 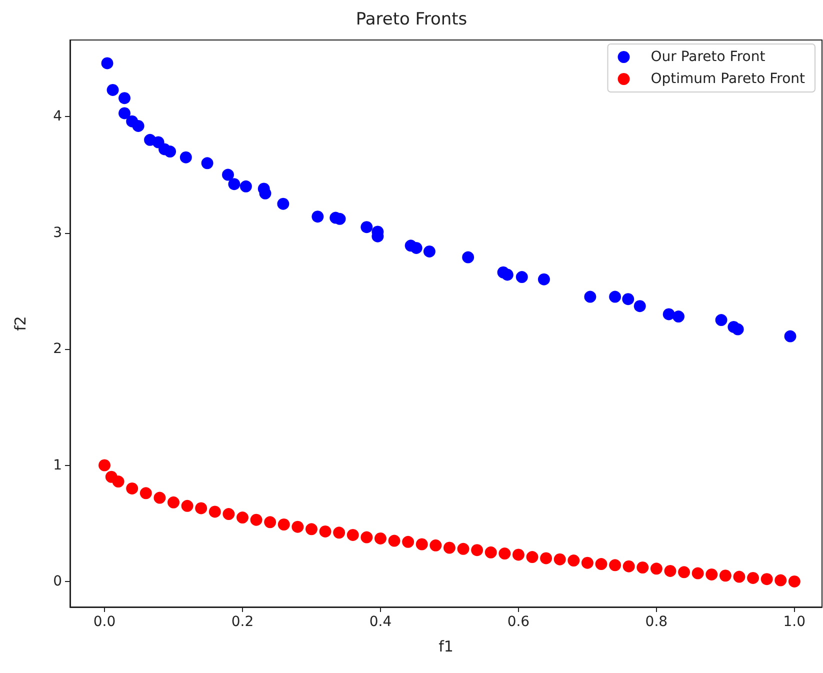 What do you see at coordinates (728, 79) in the screenshot?
I see `legend-label: Optimum Pareto Front` at bounding box center [728, 79].